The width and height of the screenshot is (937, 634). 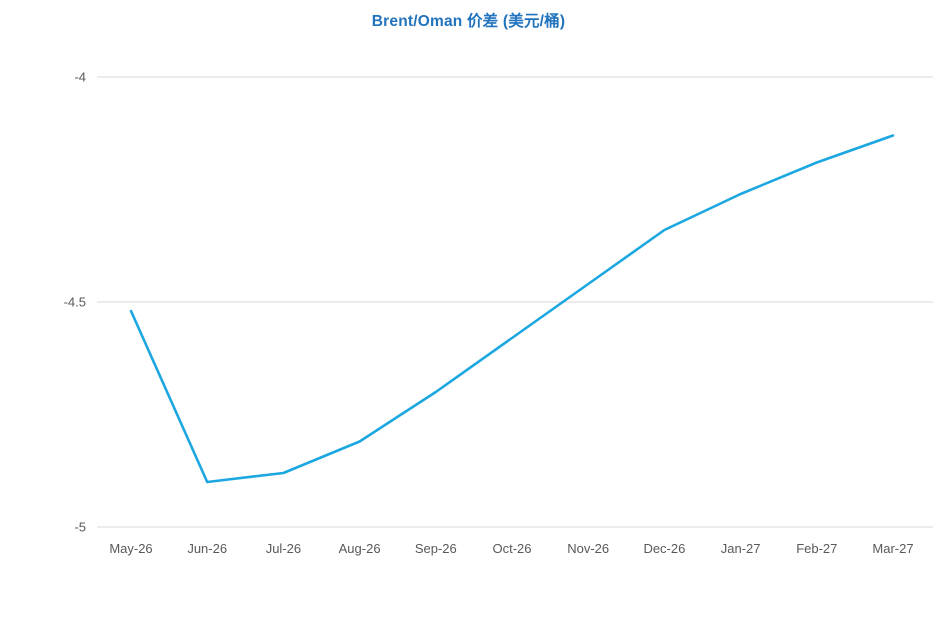 What do you see at coordinates (588, 548) in the screenshot?
I see `x-axis-tick-label: Nov-26` at bounding box center [588, 548].